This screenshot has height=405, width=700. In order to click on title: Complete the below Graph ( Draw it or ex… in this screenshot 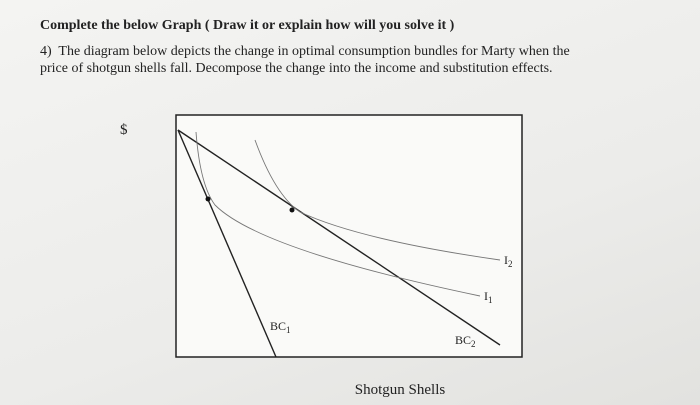, I will do `click(247, 25)`.